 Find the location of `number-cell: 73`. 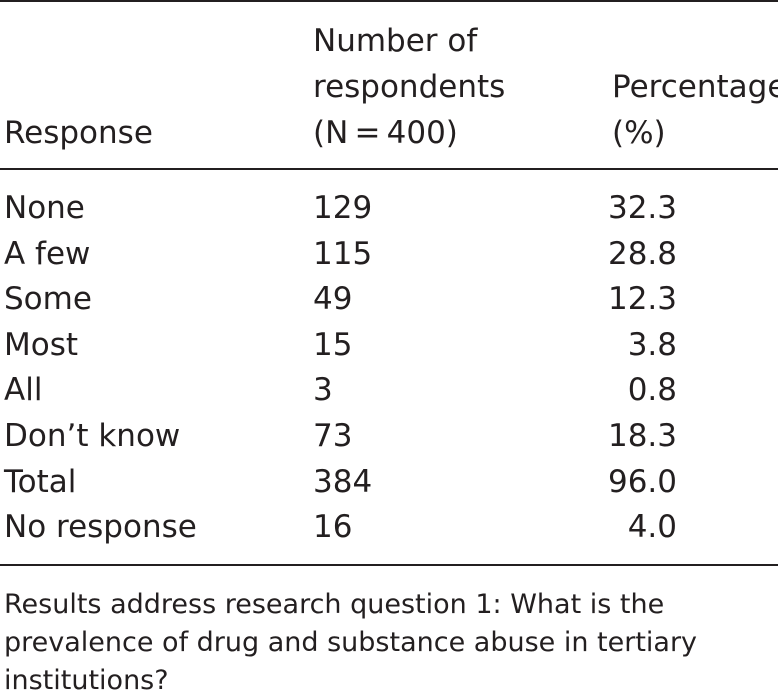

number-cell: 73 is located at coordinates (333, 435).